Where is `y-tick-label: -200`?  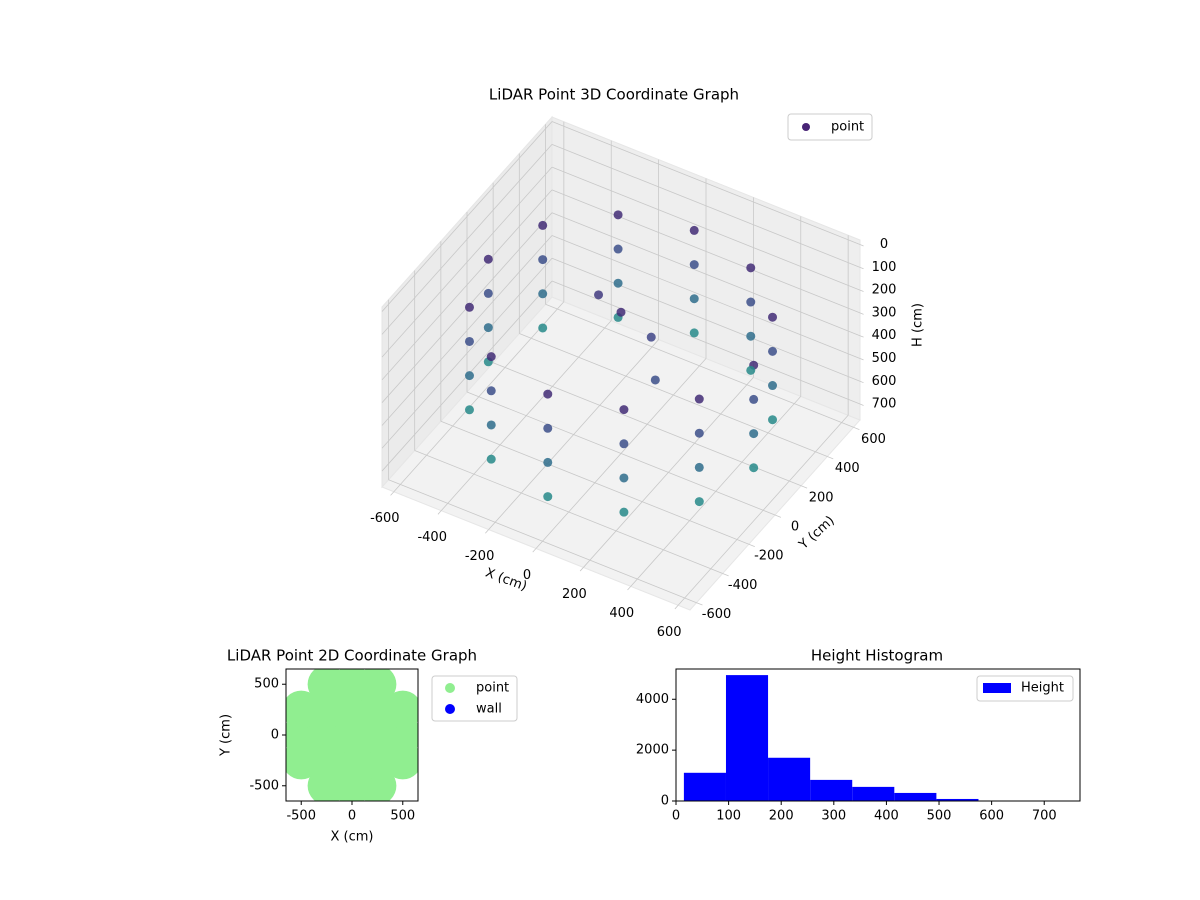
y-tick-label: -200 is located at coordinates (769, 556).